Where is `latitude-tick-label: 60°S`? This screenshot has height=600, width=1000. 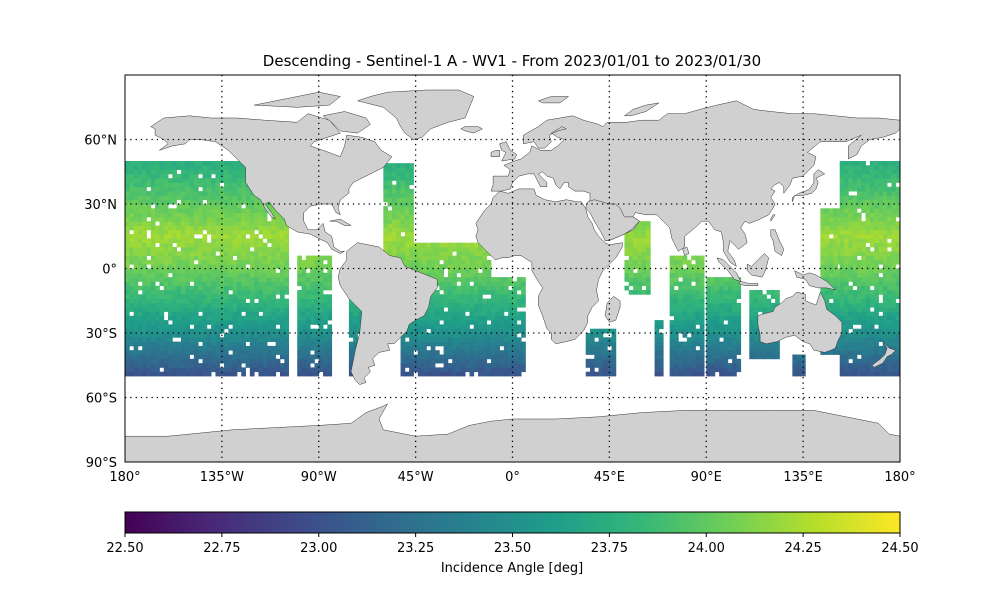 latitude-tick-label: 60°S is located at coordinates (101, 399).